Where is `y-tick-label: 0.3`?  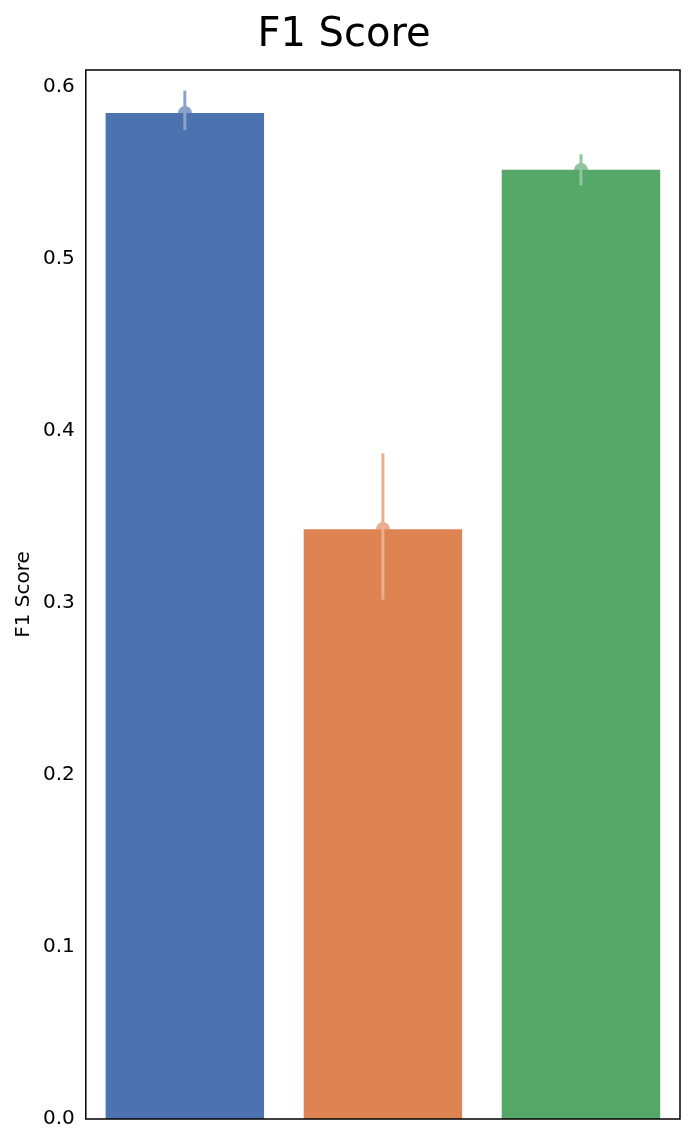
y-tick-label: 0.3 is located at coordinates (58, 601).